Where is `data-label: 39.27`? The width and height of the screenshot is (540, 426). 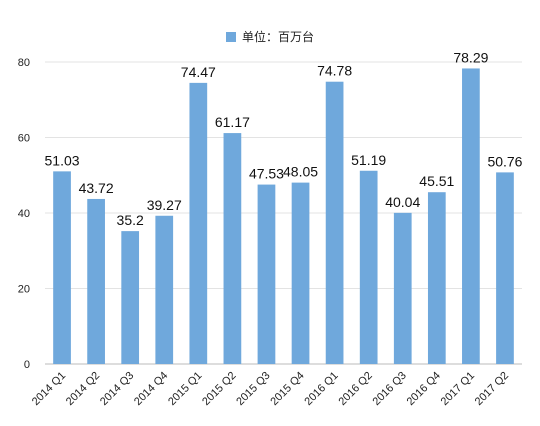
data-label: 39.27 is located at coordinates (164, 205).